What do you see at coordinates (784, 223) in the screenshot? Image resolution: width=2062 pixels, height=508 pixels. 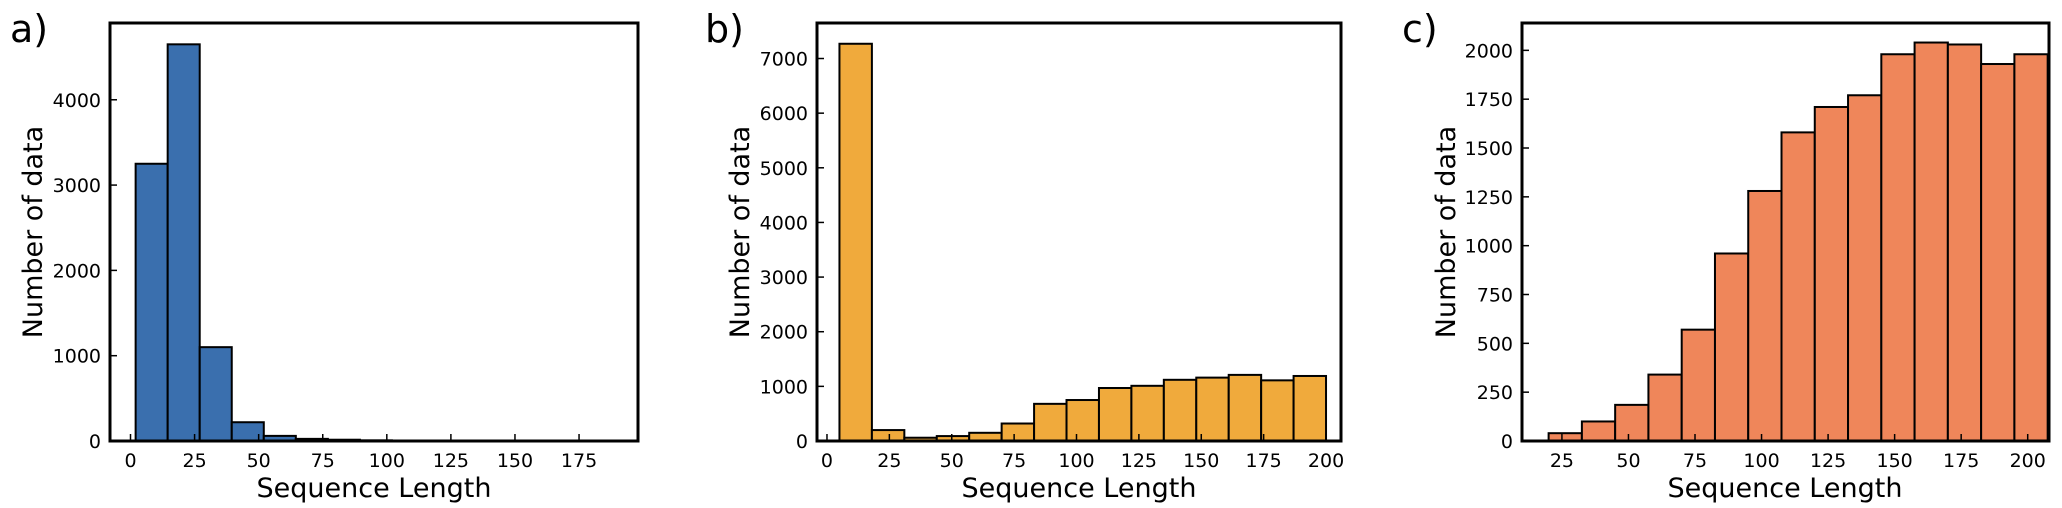 I see `panel-b-ytick-label: 4000` at bounding box center [784, 223].